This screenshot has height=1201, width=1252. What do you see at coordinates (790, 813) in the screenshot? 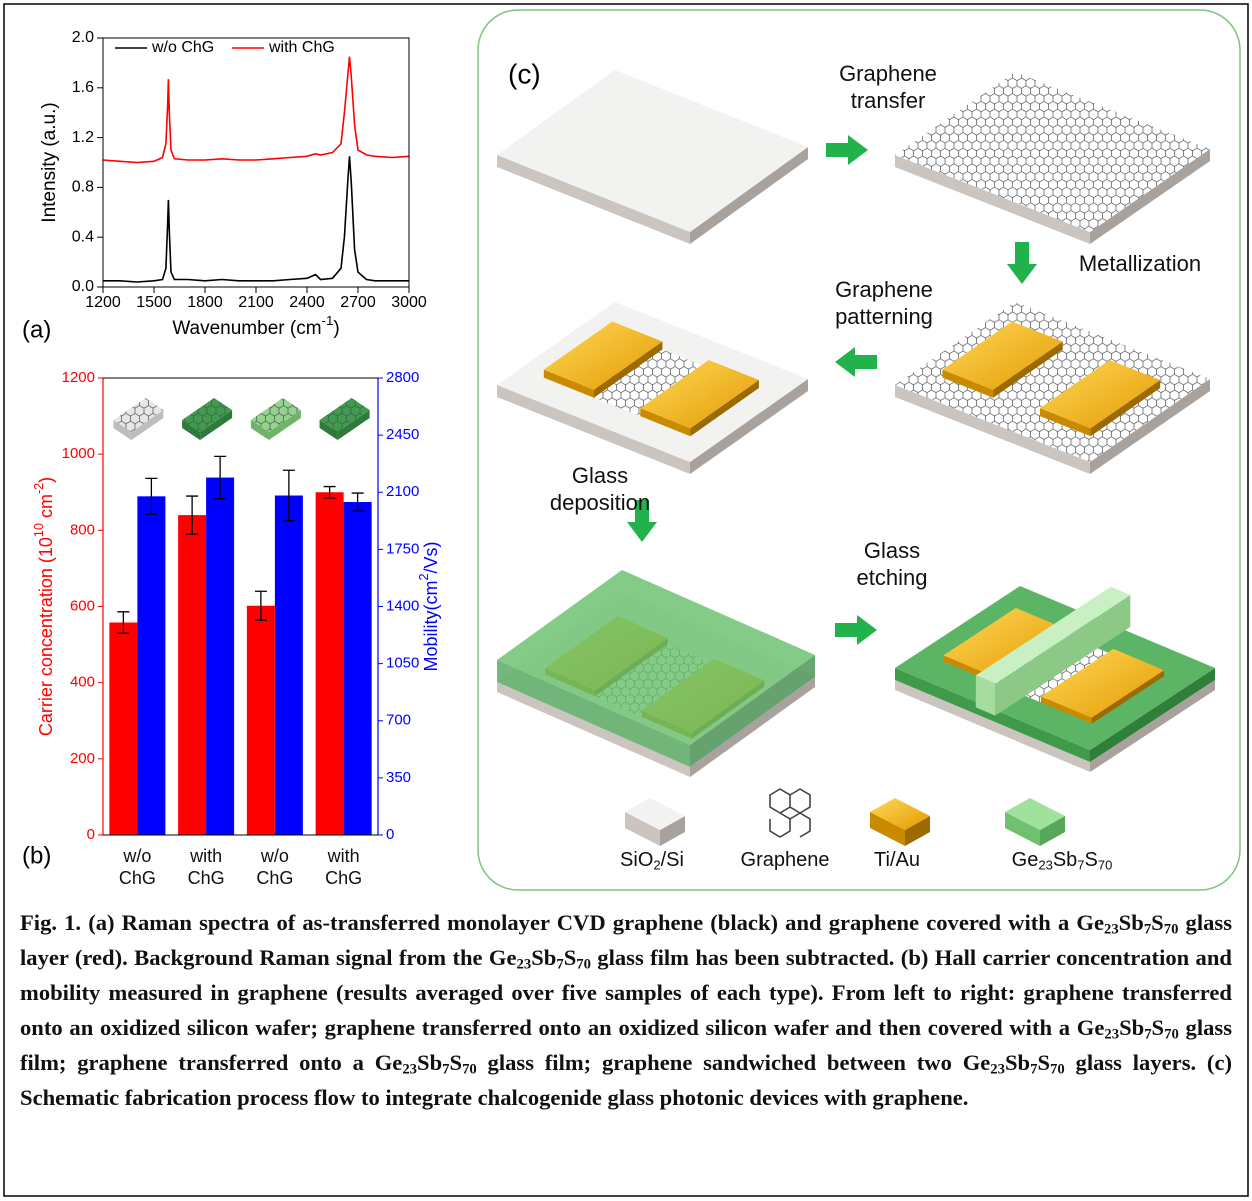
I see `graphene-icon` at bounding box center [790, 813].